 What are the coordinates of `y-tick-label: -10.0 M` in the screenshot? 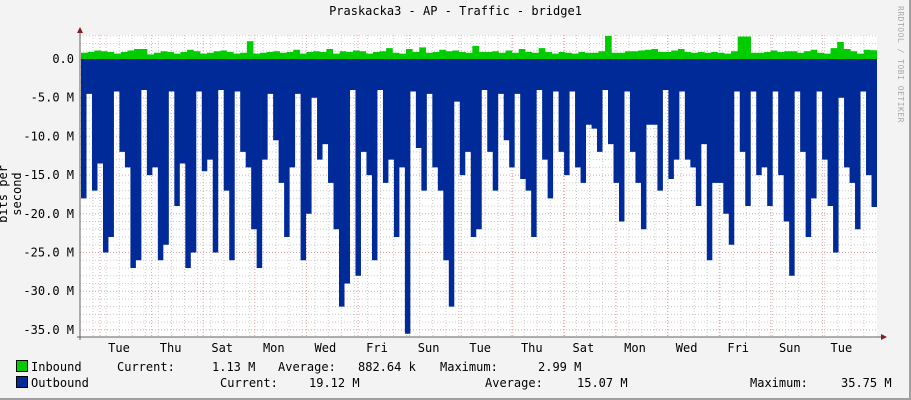 It's located at (48, 136).